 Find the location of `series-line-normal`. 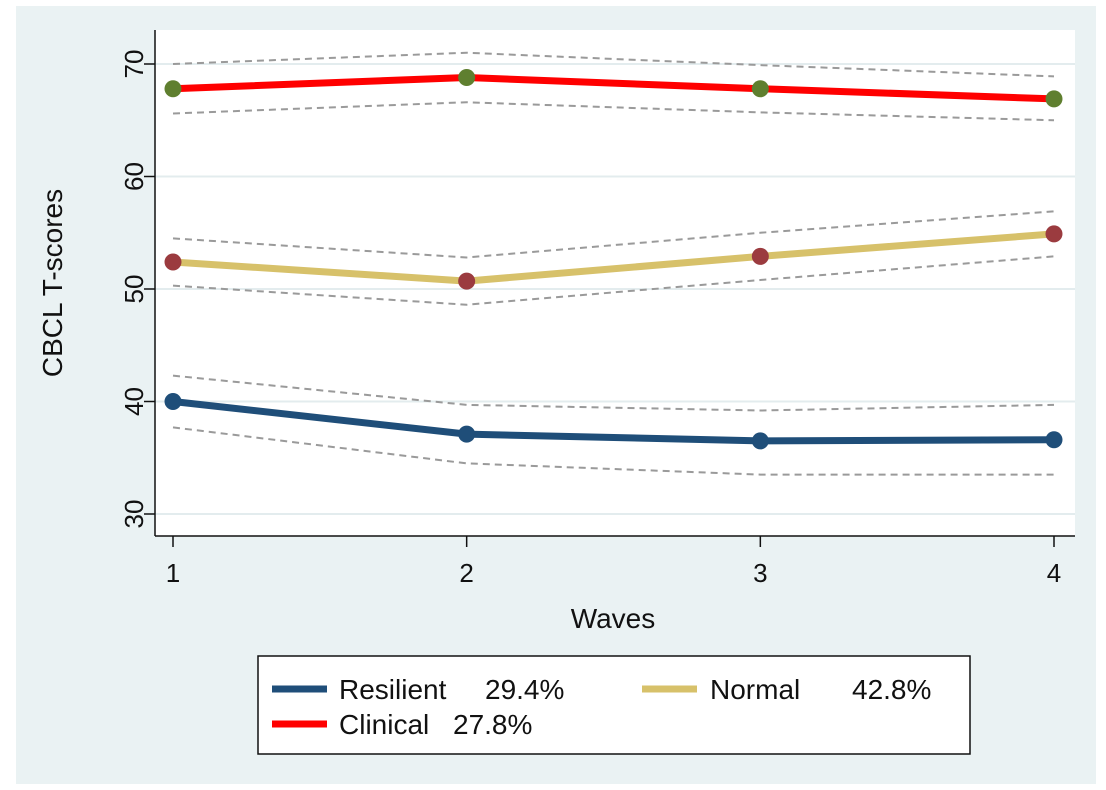

series-line-normal is located at coordinates (613, 257).